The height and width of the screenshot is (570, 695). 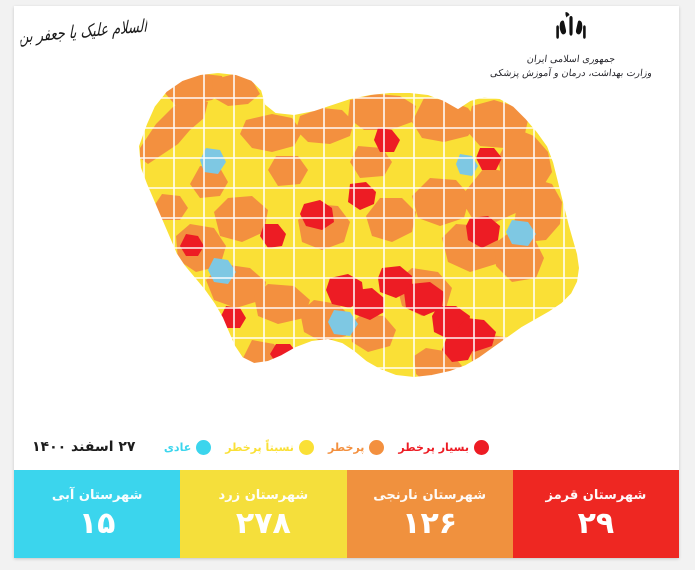 I want to click on legend-dot-red-icon, so click(x=481, y=447).